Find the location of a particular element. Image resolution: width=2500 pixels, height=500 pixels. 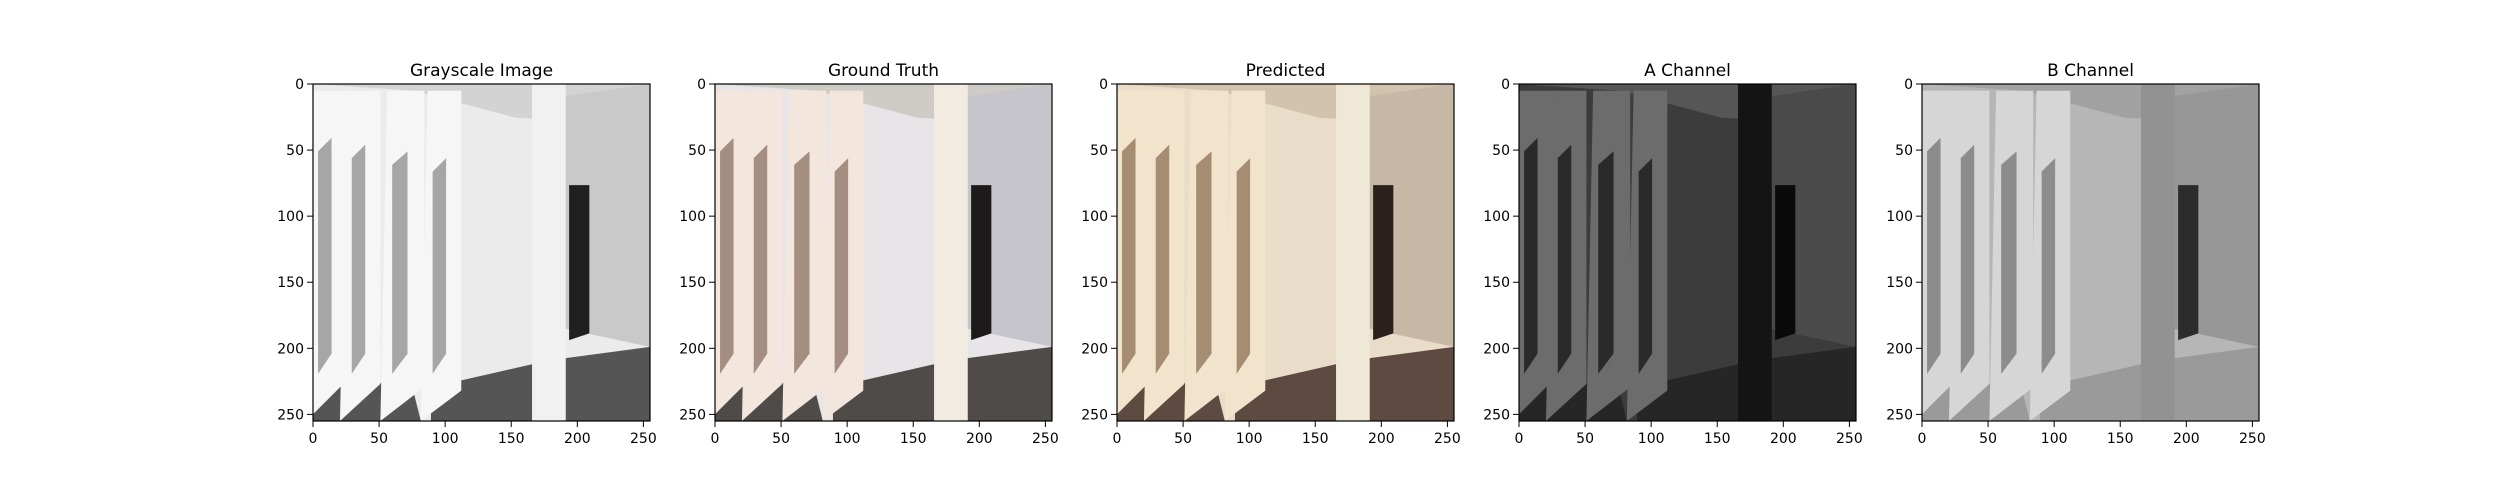

panel-3: Predicted 0 50 100 150 200 250 0 50 100 150 200 250 is located at coordinates (1270, 254).